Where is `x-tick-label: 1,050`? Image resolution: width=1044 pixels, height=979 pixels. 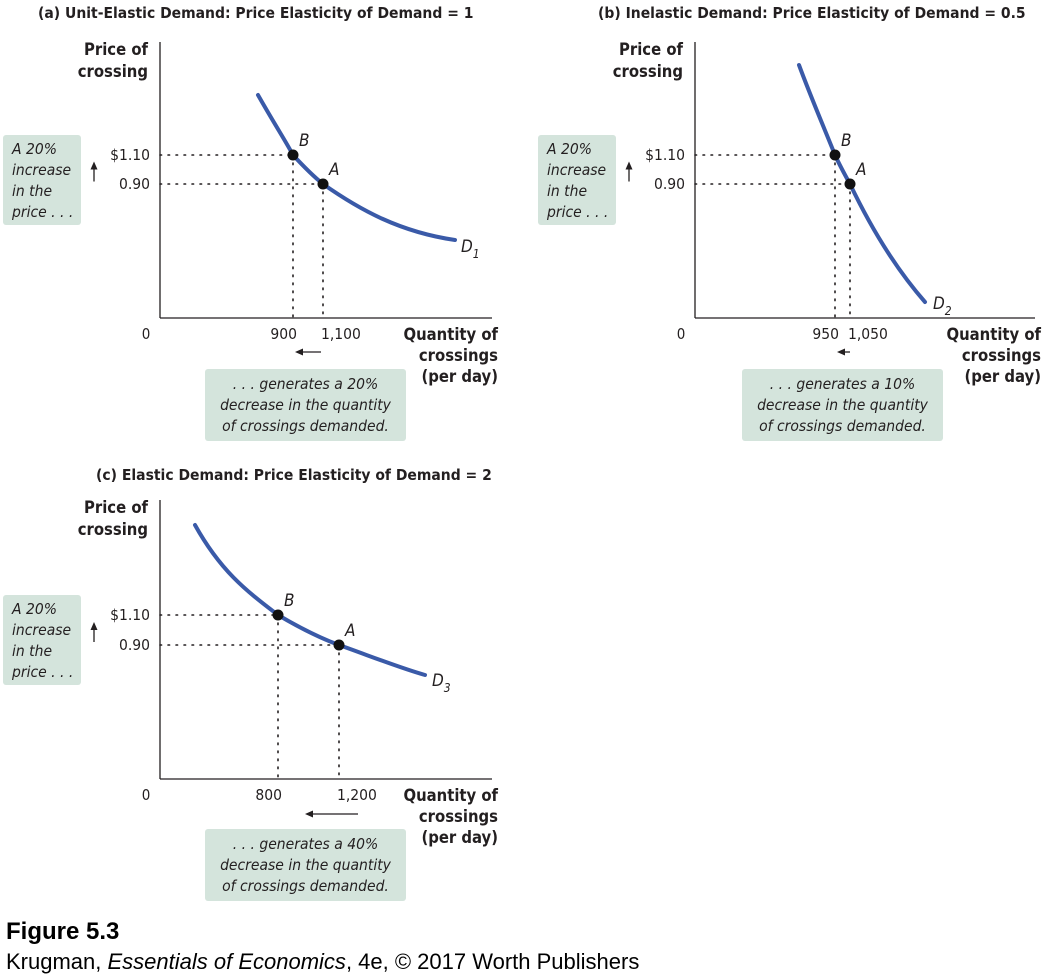 x-tick-label: 1,050 is located at coordinates (868, 334).